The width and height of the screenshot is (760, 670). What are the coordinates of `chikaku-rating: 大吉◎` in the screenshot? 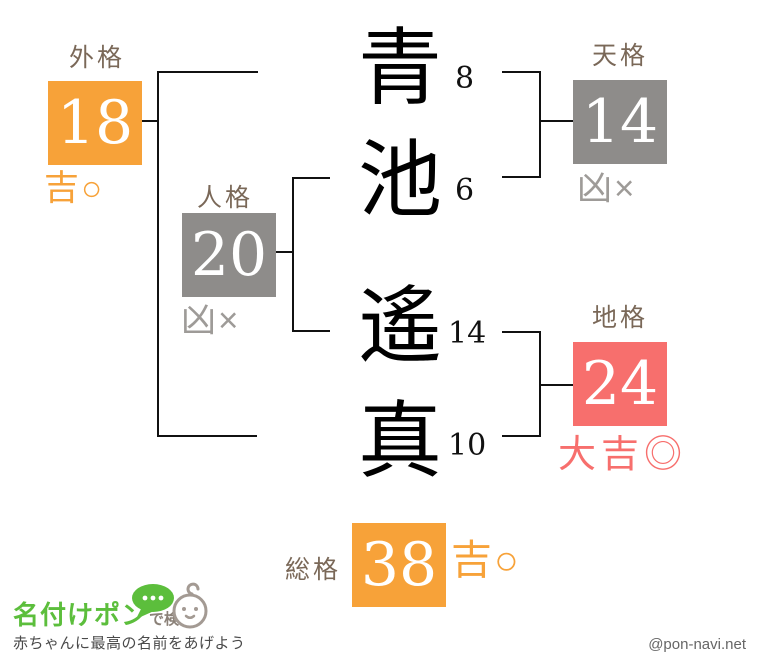 It's located at (623, 455).